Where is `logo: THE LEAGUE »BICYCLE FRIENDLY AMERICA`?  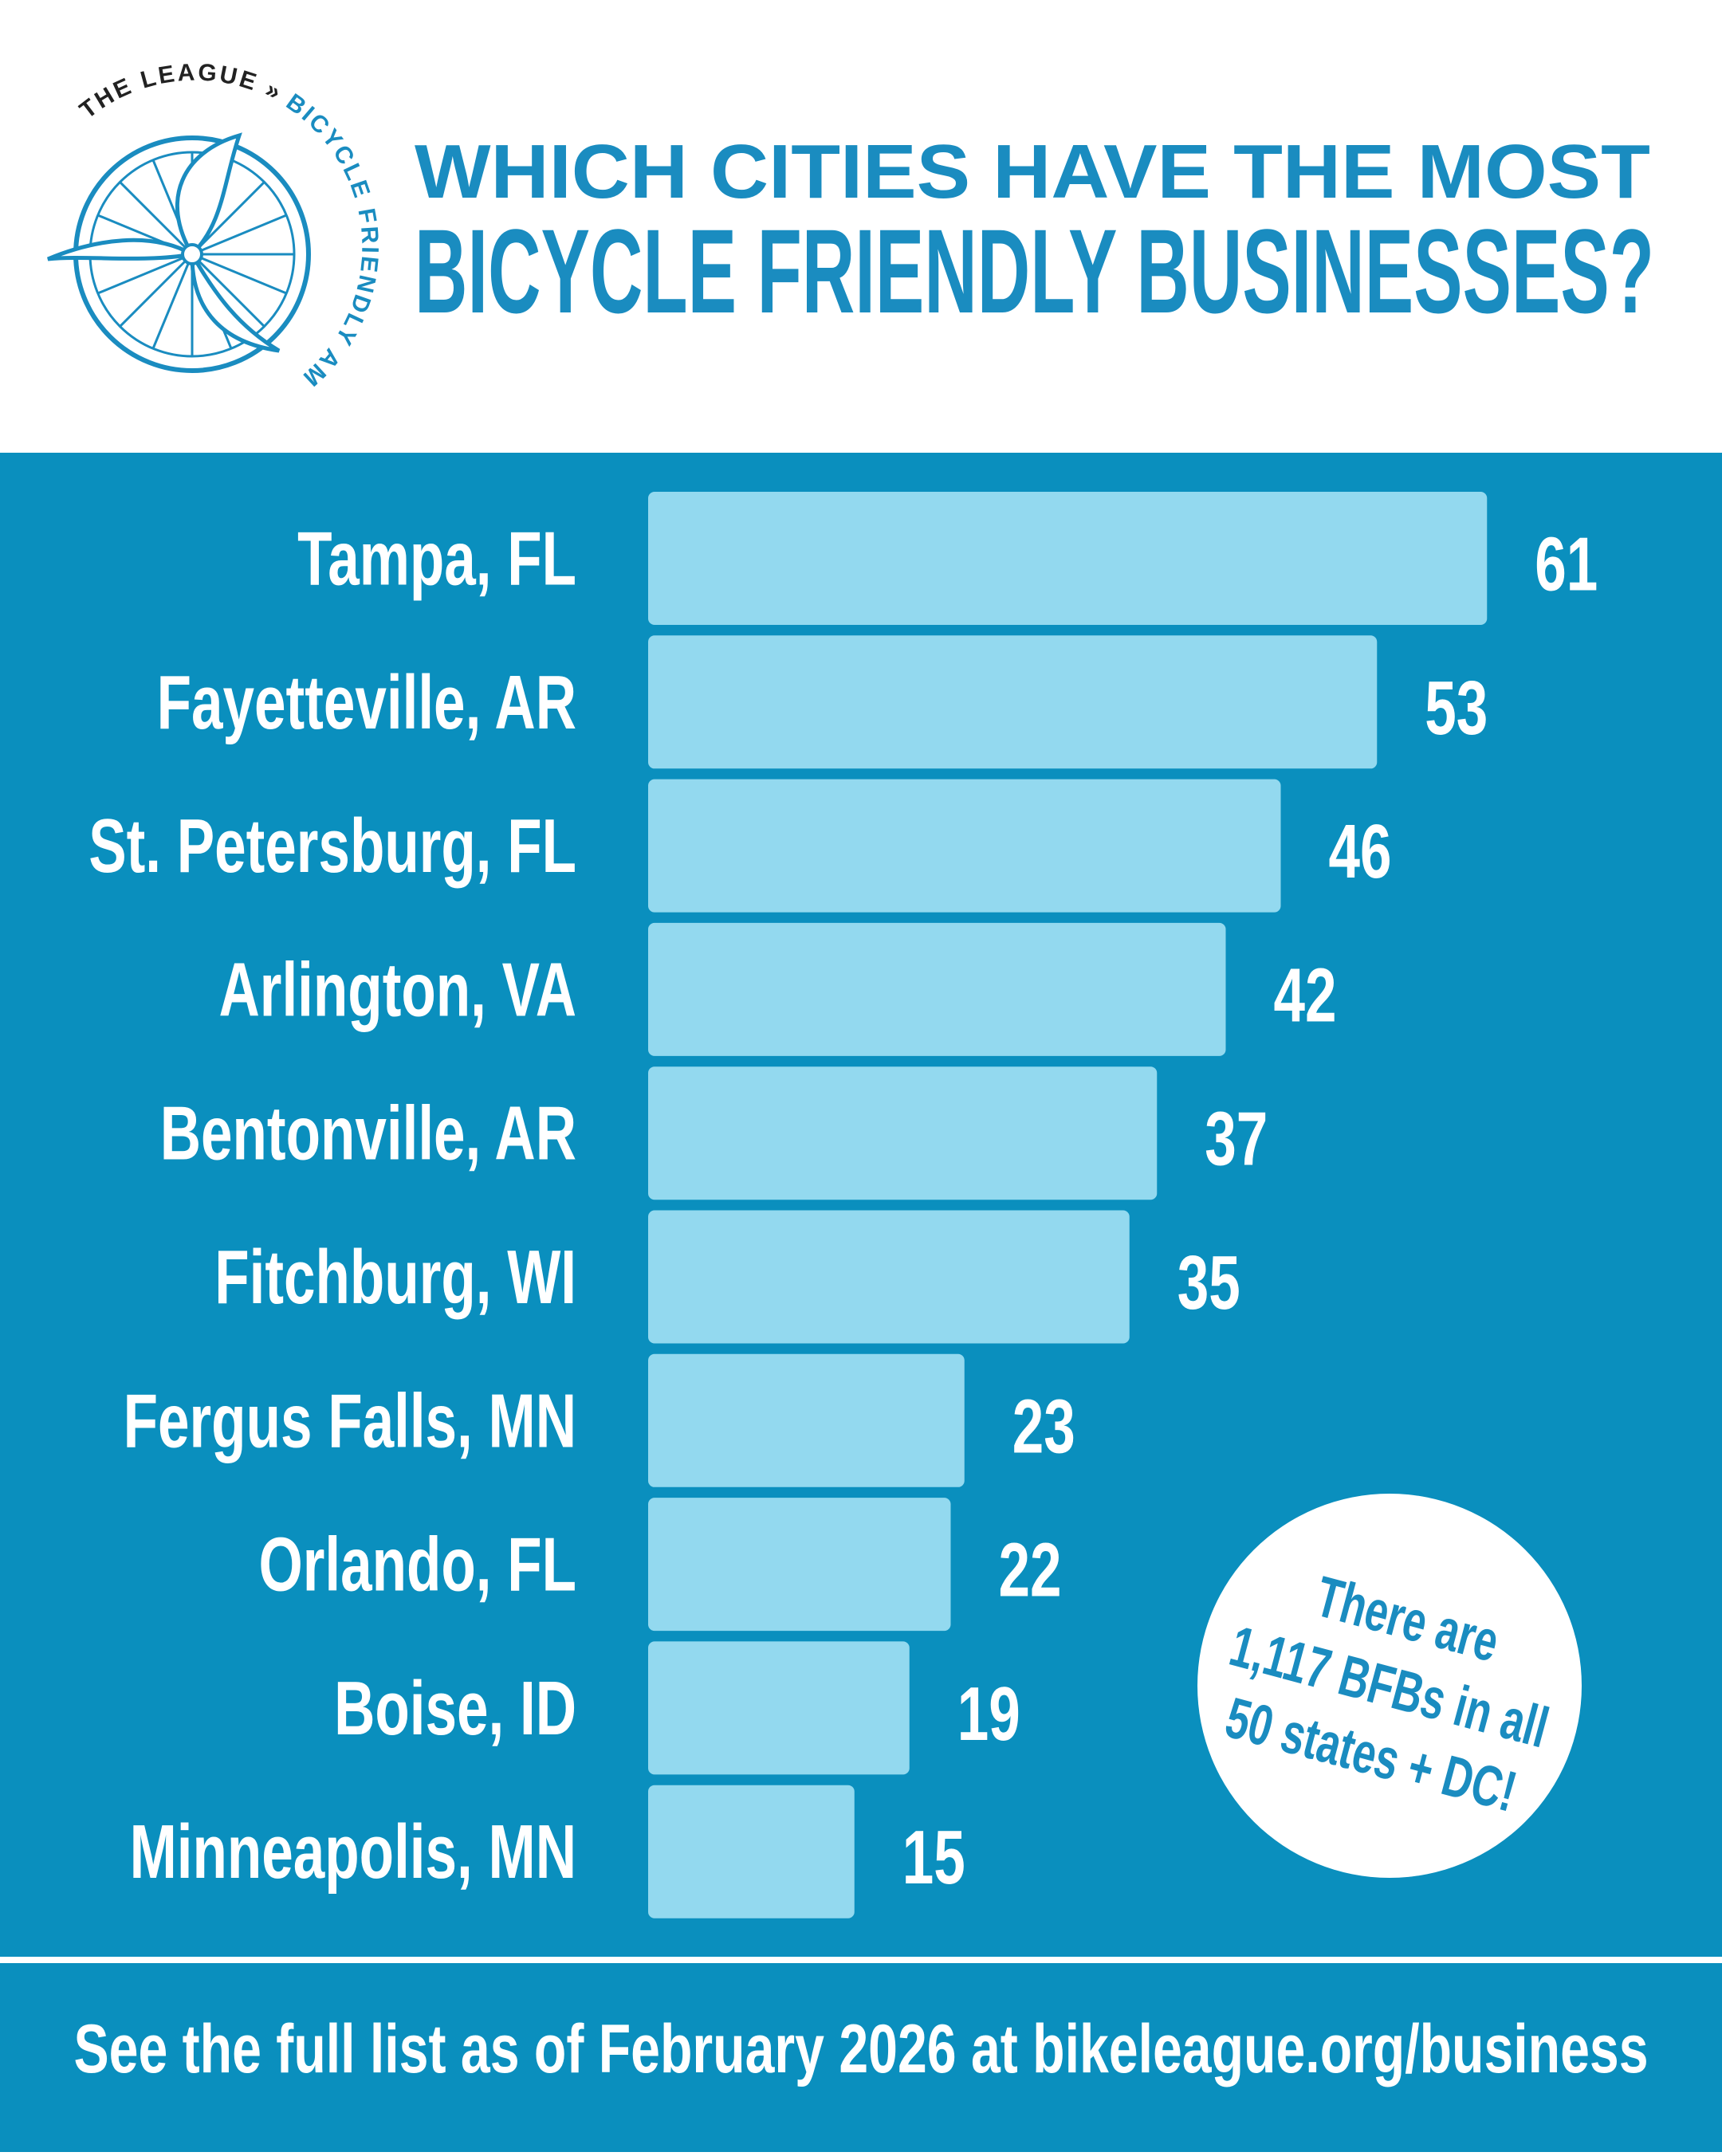
logo: THE LEAGUE »BICYCLE FRIENDLY AMERICA is located at coordinates (190, 196).